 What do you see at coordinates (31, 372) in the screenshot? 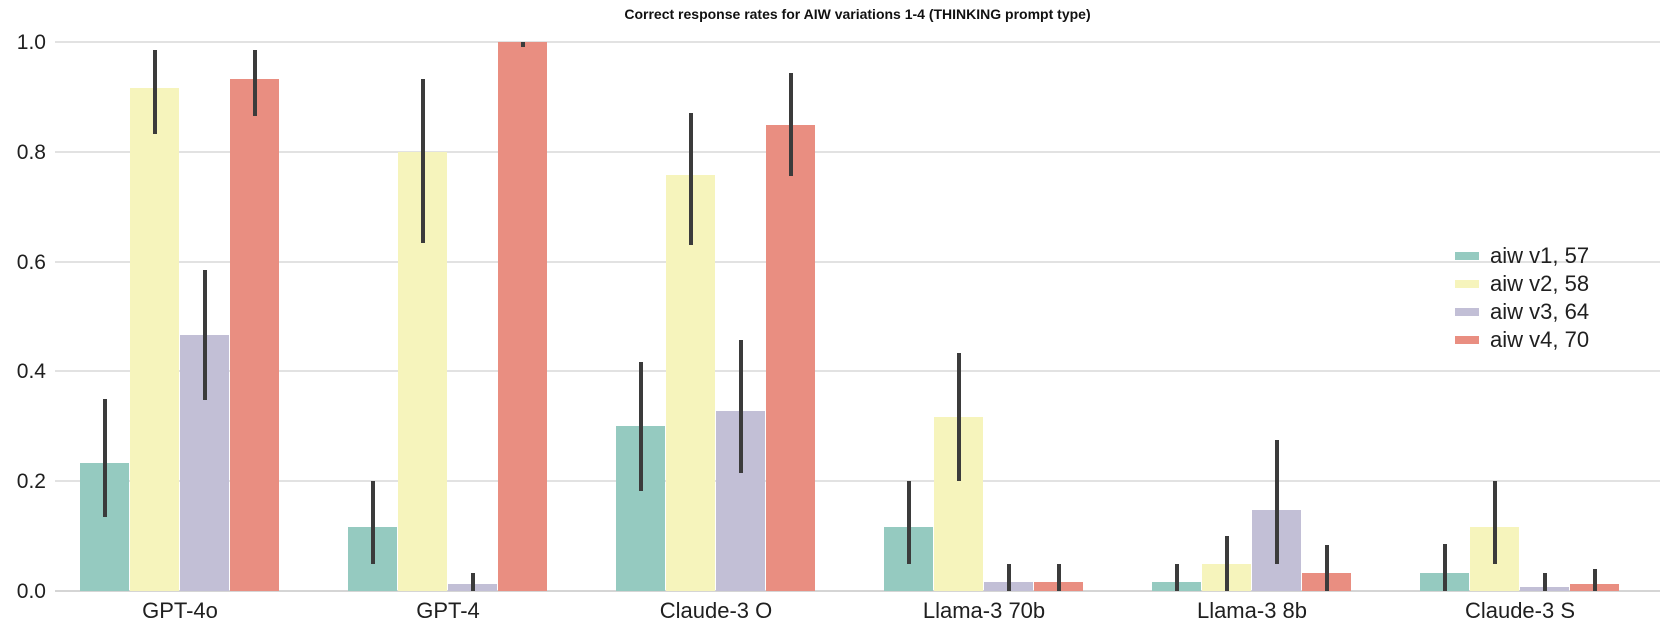
I see `y-tick-label: 0.4` at bounding box center [31, 372].